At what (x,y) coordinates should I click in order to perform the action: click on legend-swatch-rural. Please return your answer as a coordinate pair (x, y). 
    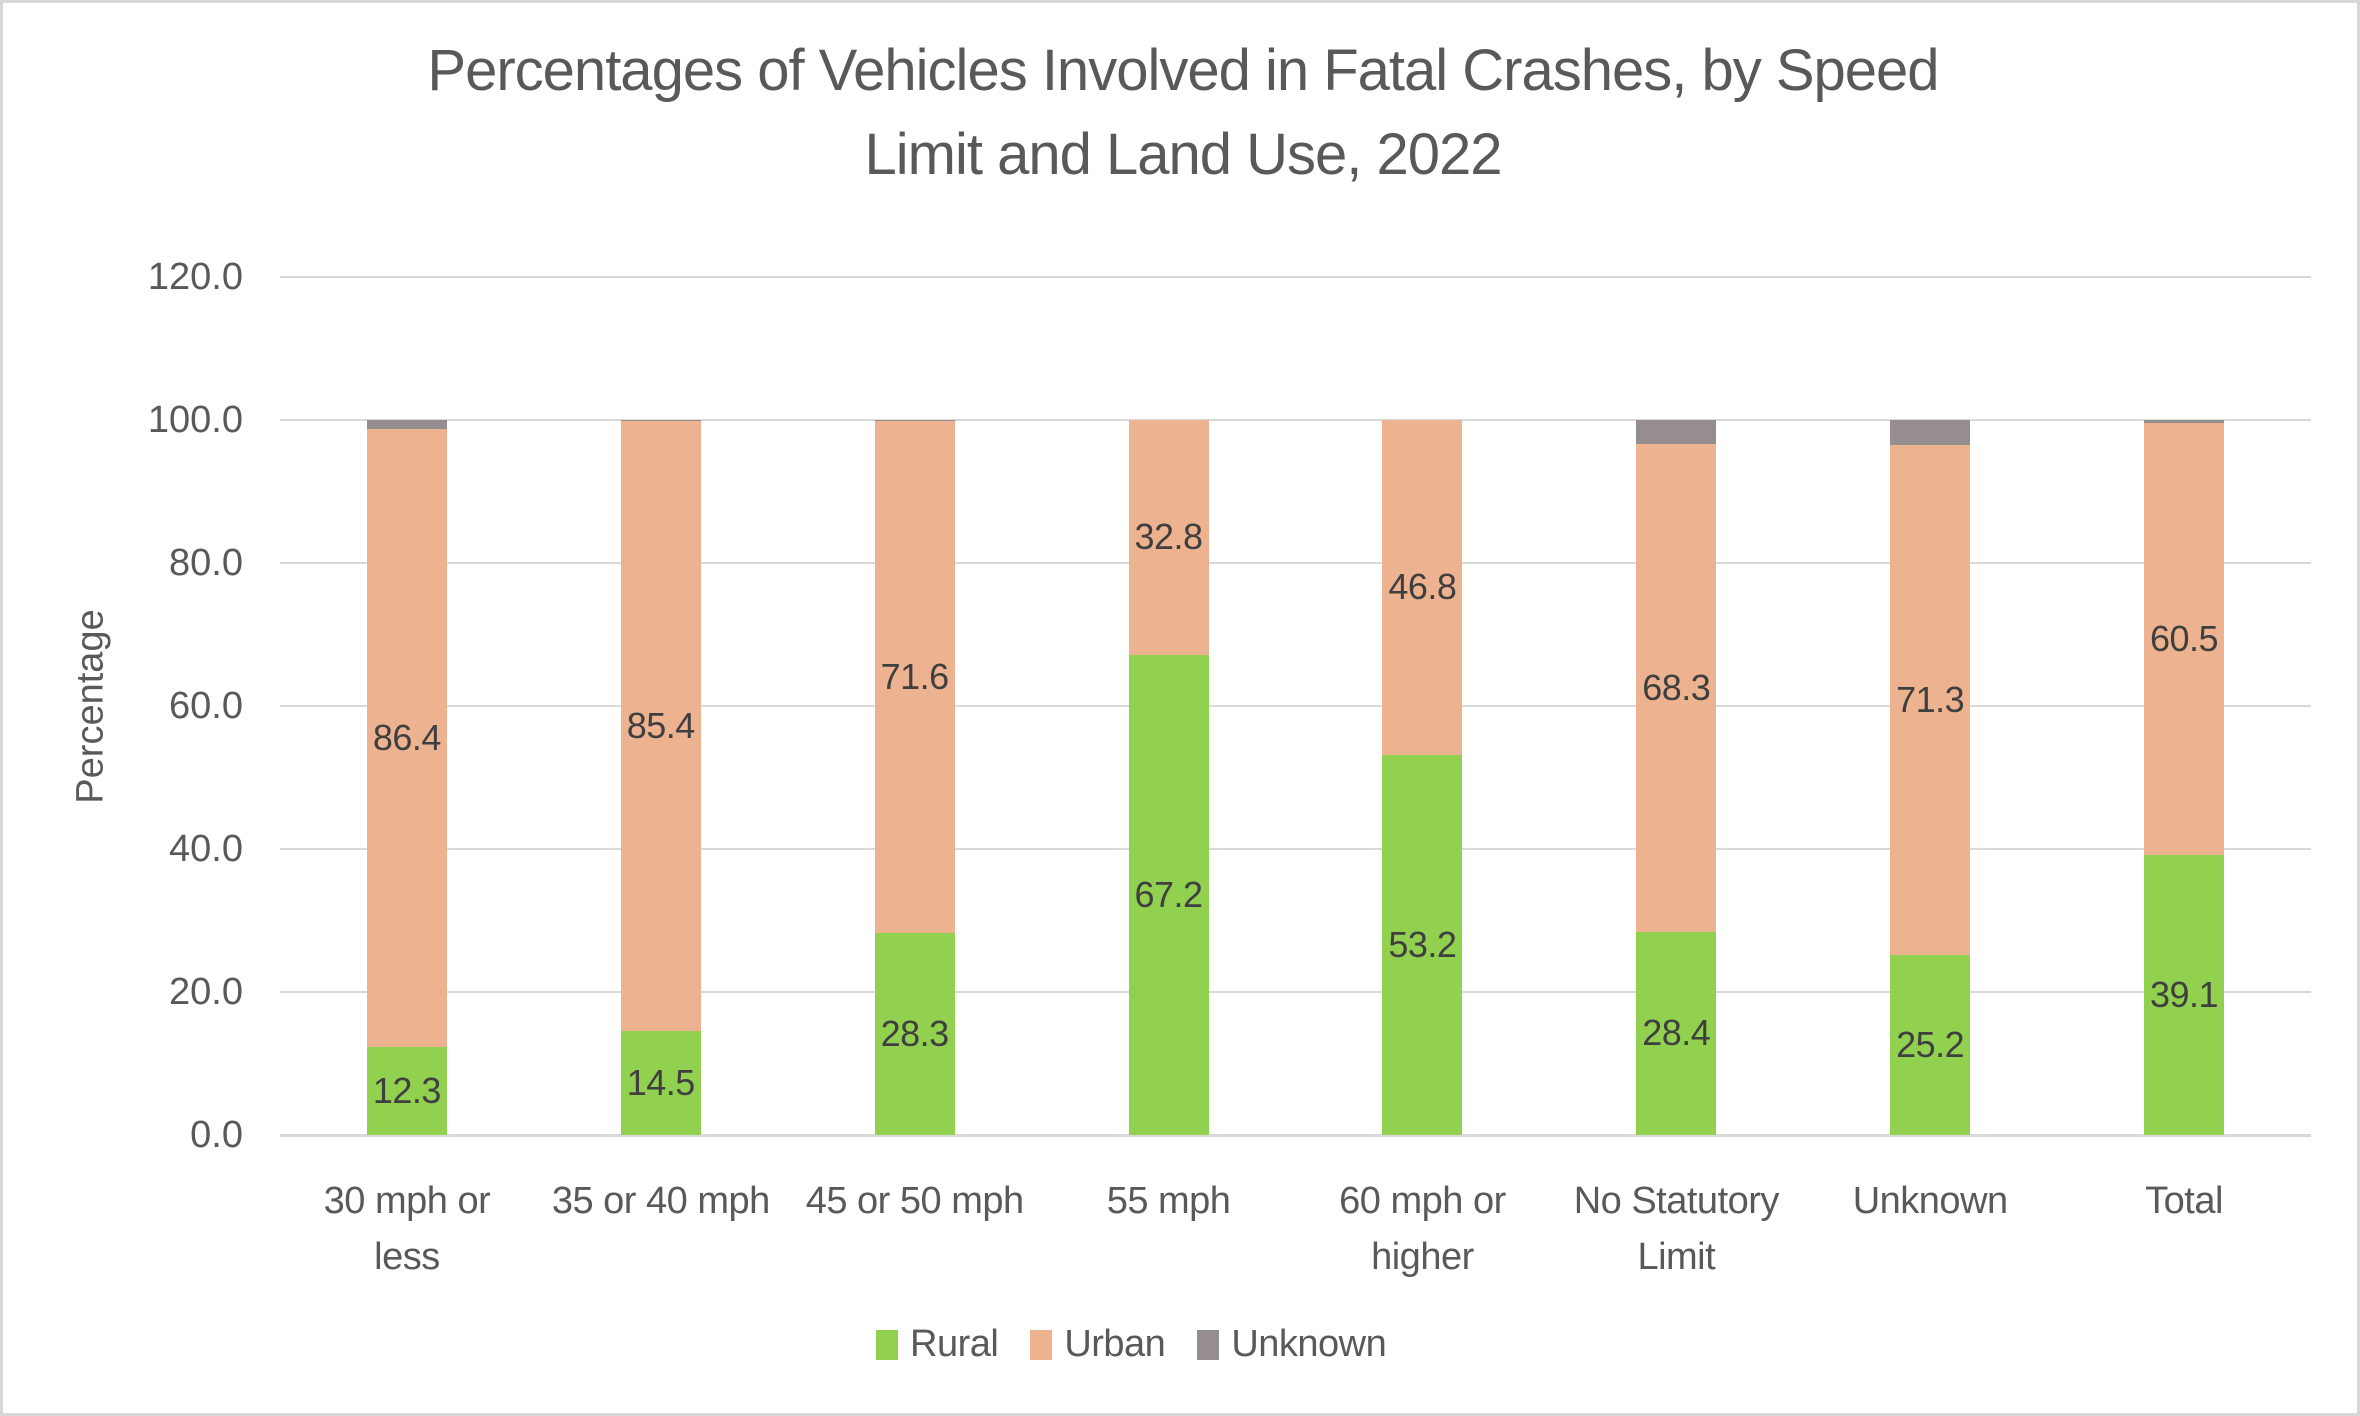
    Looking at the image, I should click on (887, 1344).